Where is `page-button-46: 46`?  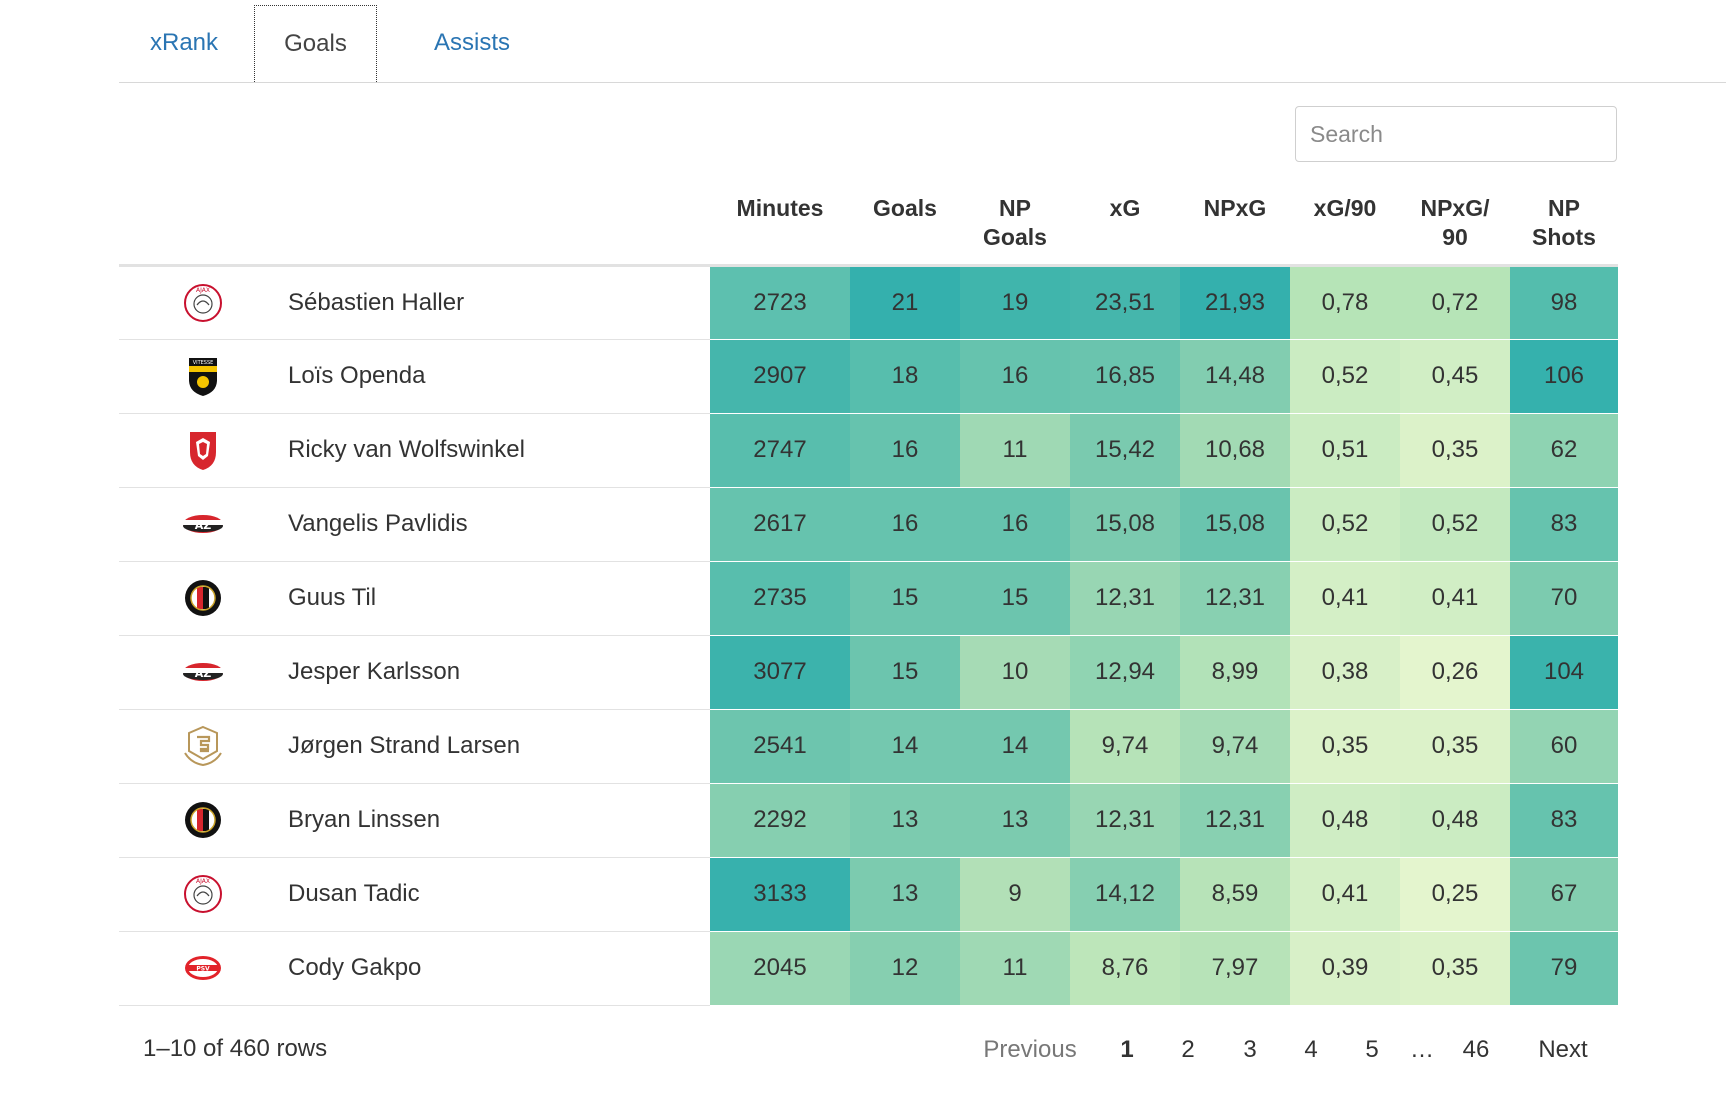
page-button-46: 46 is located at coordinates (1476, 1049).